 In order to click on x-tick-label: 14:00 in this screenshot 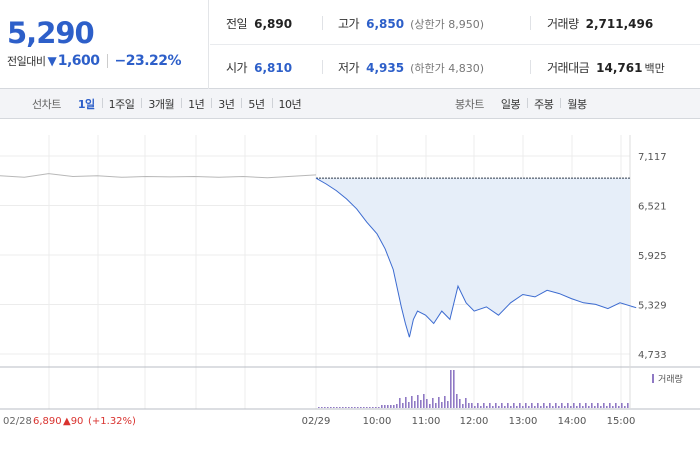, I will do `click(572, 421)`.